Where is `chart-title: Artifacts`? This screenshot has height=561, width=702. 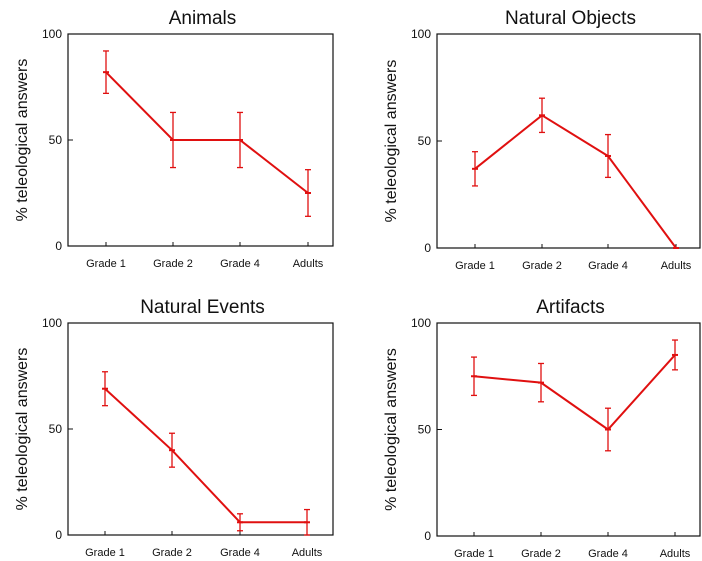
chart-title: Artifacts is located at coordinates (570, 307).